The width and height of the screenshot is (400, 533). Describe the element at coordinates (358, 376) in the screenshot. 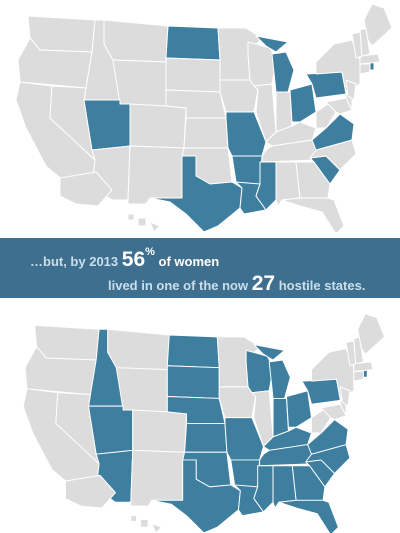

I see `after-state-ct` at that location.